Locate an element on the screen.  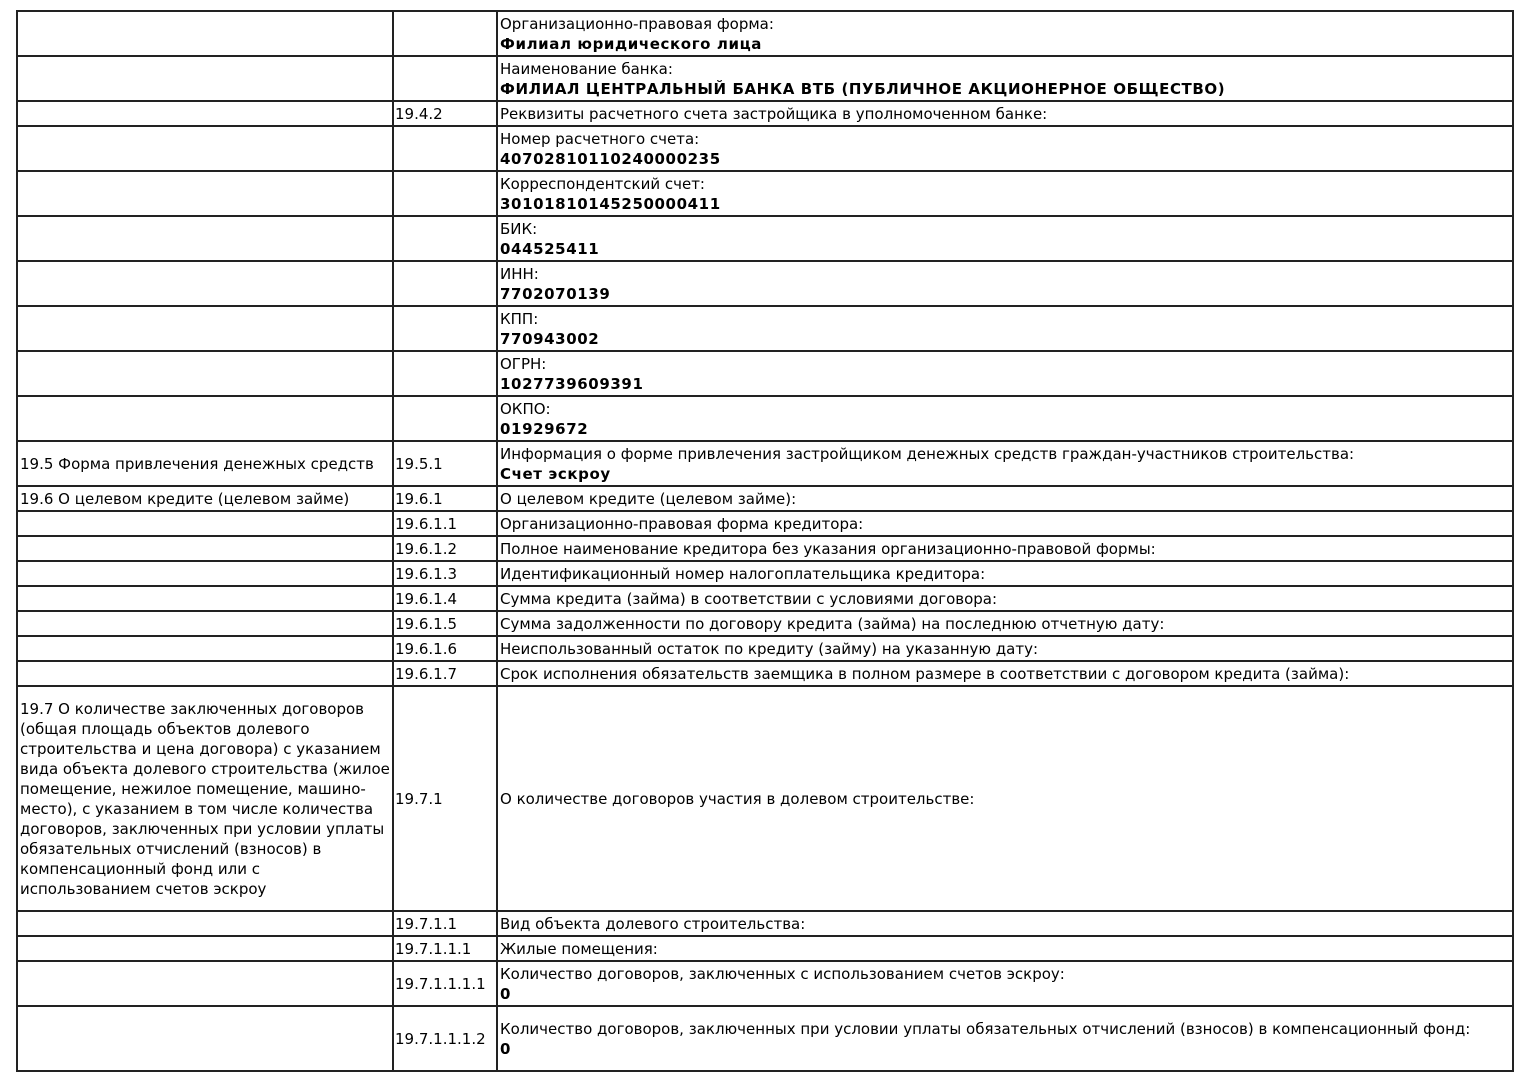
field-label: Вид объекта долевого строительства: is located at coordinates (653, 923).